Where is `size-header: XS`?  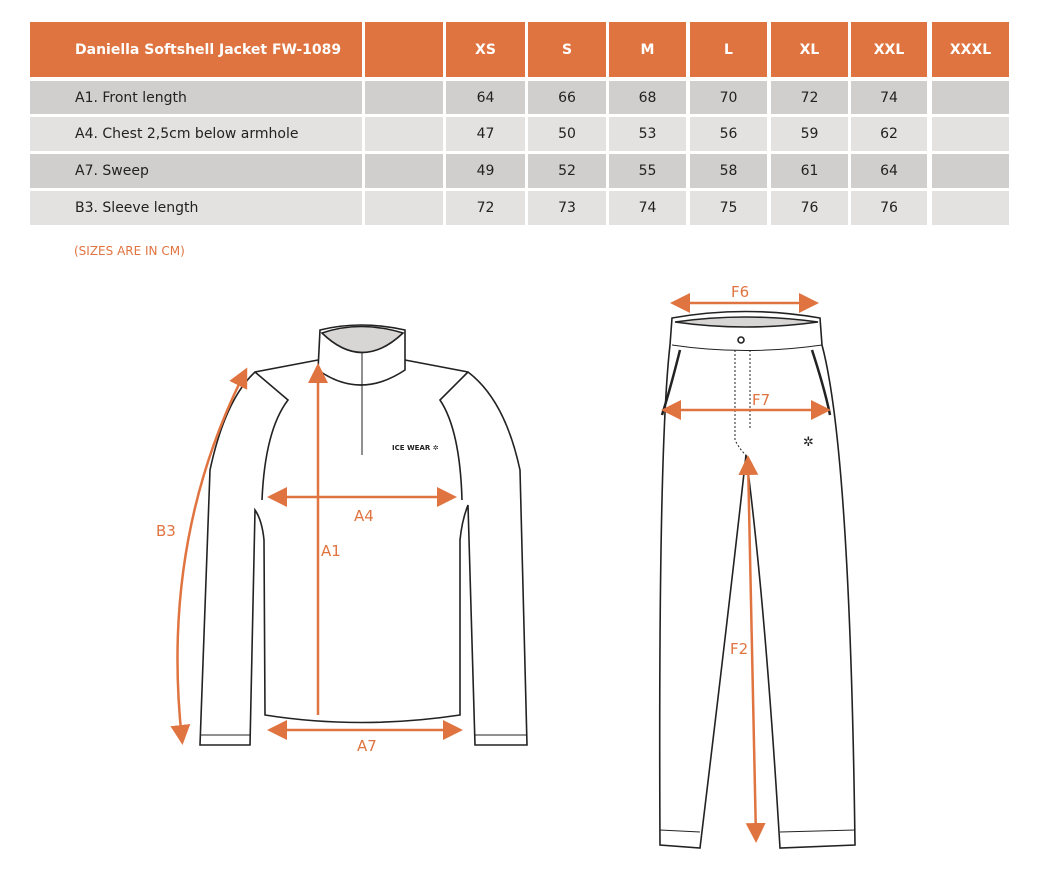 size-header: XS is located at coordinates (485, 49).